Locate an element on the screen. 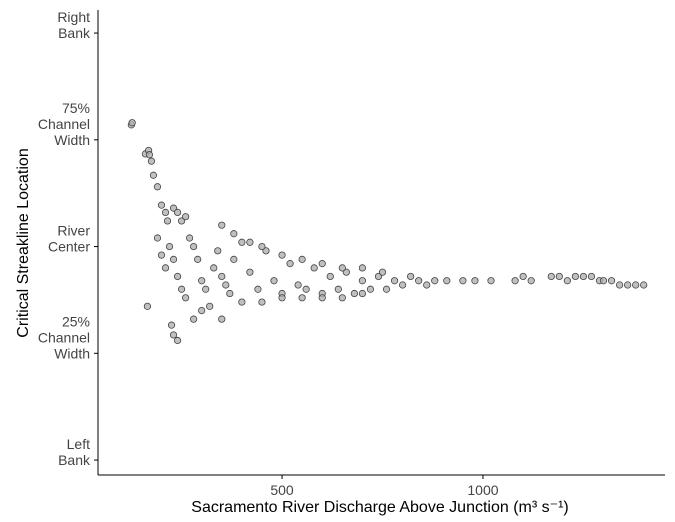 Image resolution: width=675 pixels, height=522 pixels. y-tick-label: Right Bank is located at coordinates (74, 25).